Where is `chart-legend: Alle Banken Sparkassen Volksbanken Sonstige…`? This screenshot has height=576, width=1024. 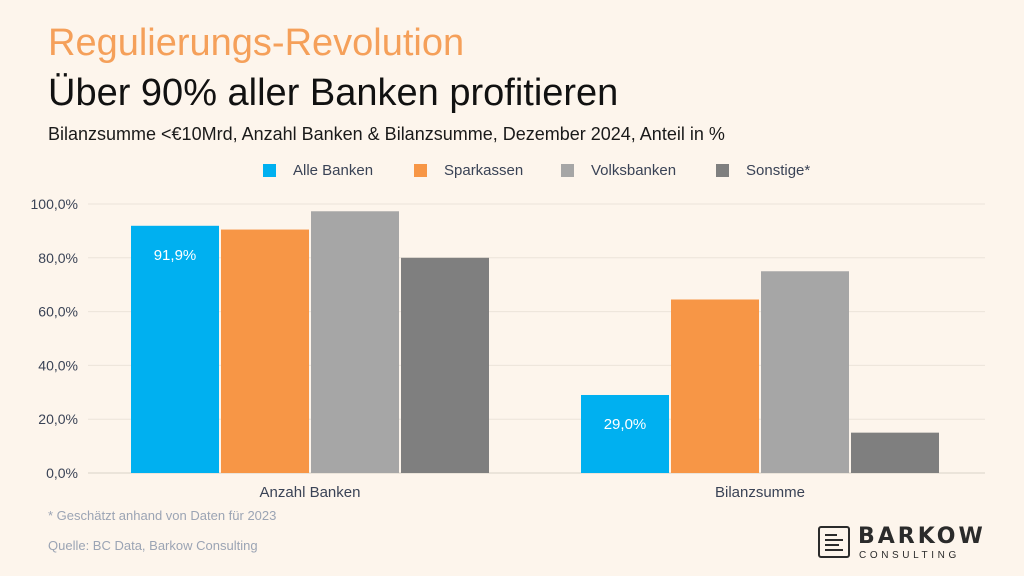 chart-legend: Alle Banken Sparkassen Volksbanken Sonstige… is located at coordinates (512, 173).